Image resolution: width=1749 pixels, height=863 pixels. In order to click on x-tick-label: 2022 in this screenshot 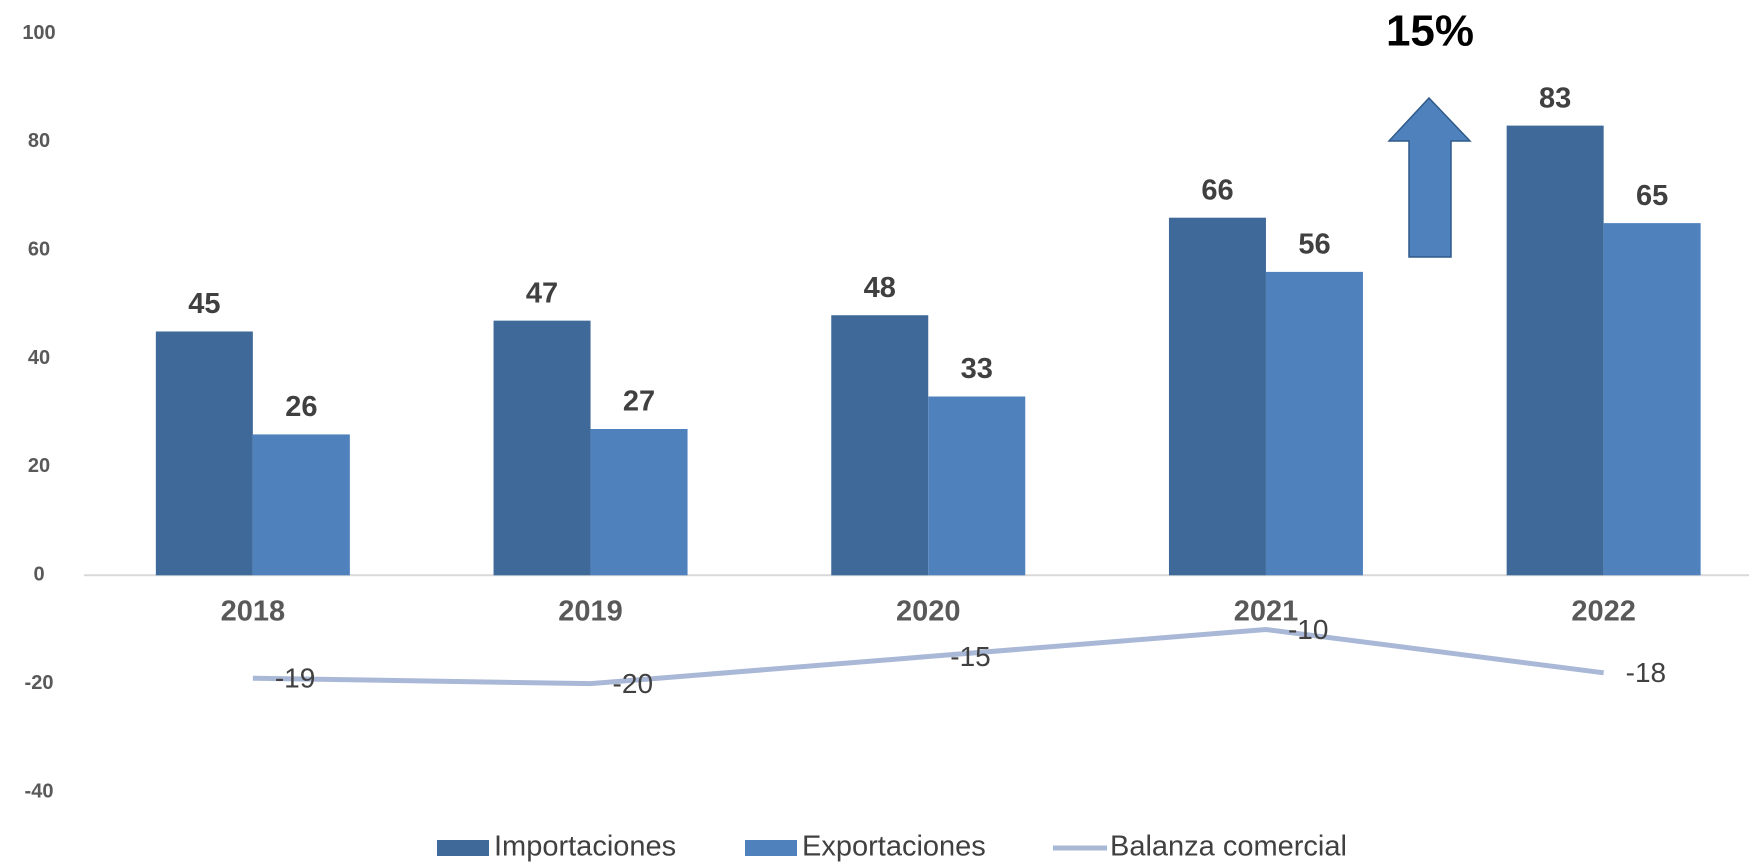, I will do `click(1603, 612)`.